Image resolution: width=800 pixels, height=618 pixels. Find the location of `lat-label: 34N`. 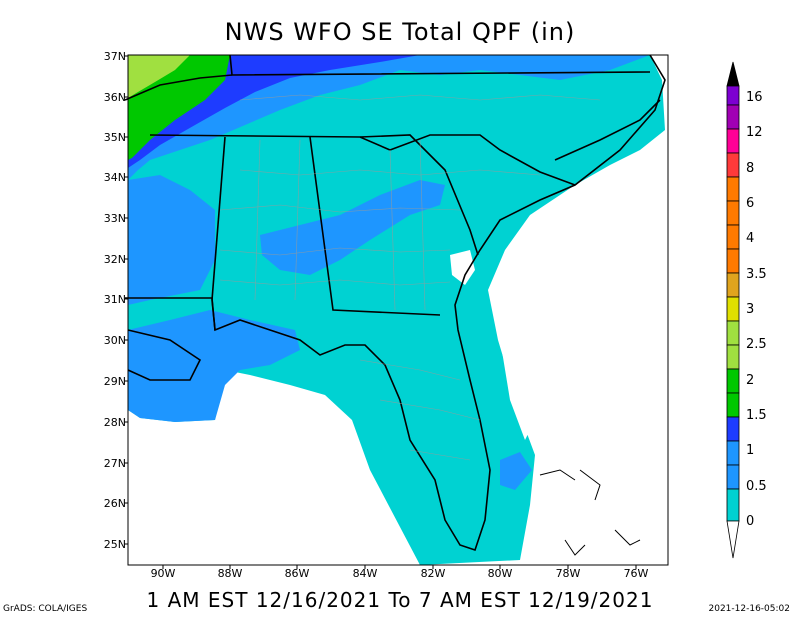

lat-label: 34N is located at coordinates (114, 177).